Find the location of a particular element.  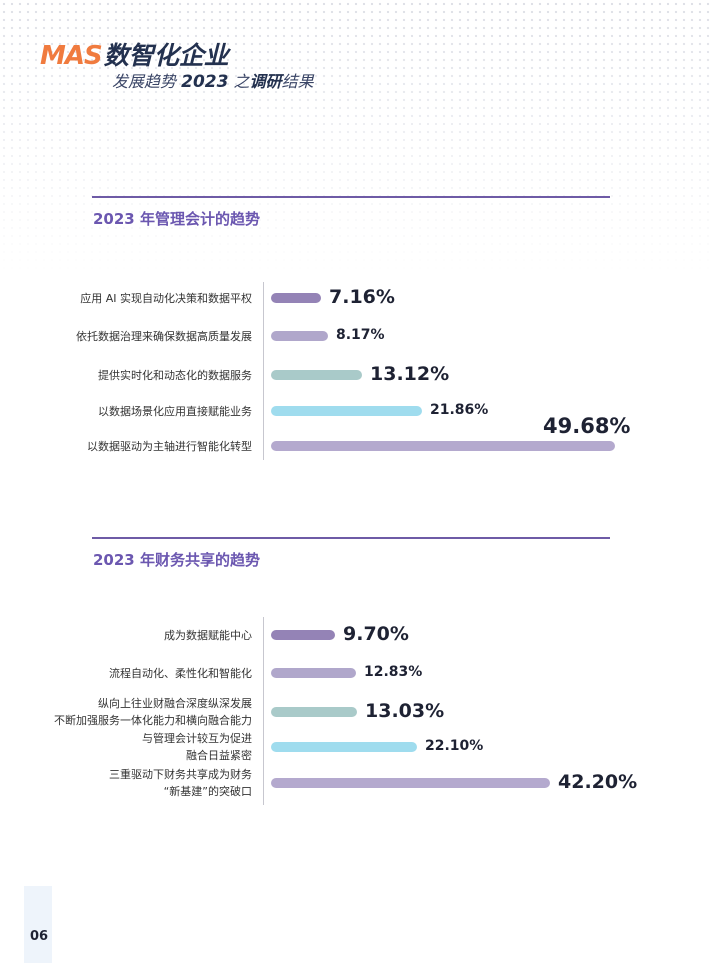

mas-logo: MAS is located at coordinates (71, 56).